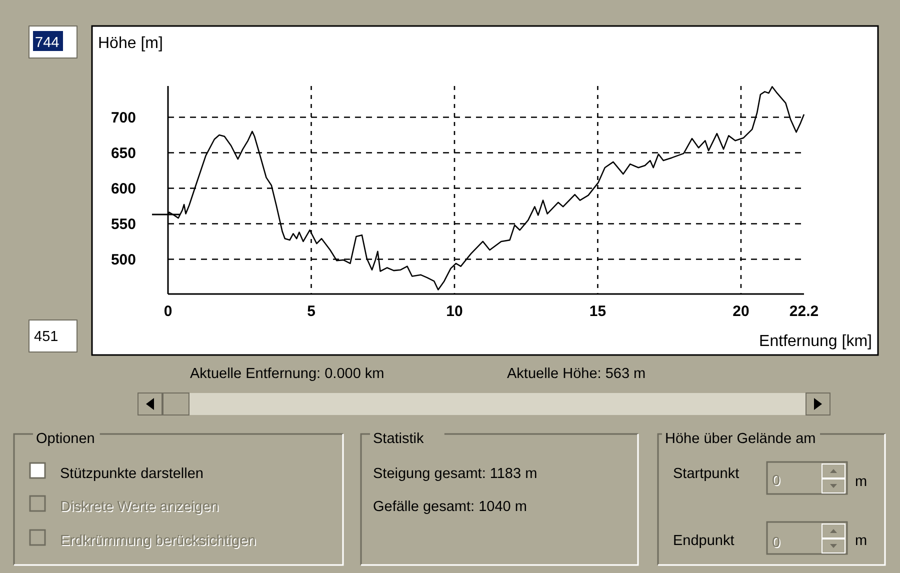 The width and height of the screenshot is (900, 573). I want to click on text: Statistik, so click(399, 439).